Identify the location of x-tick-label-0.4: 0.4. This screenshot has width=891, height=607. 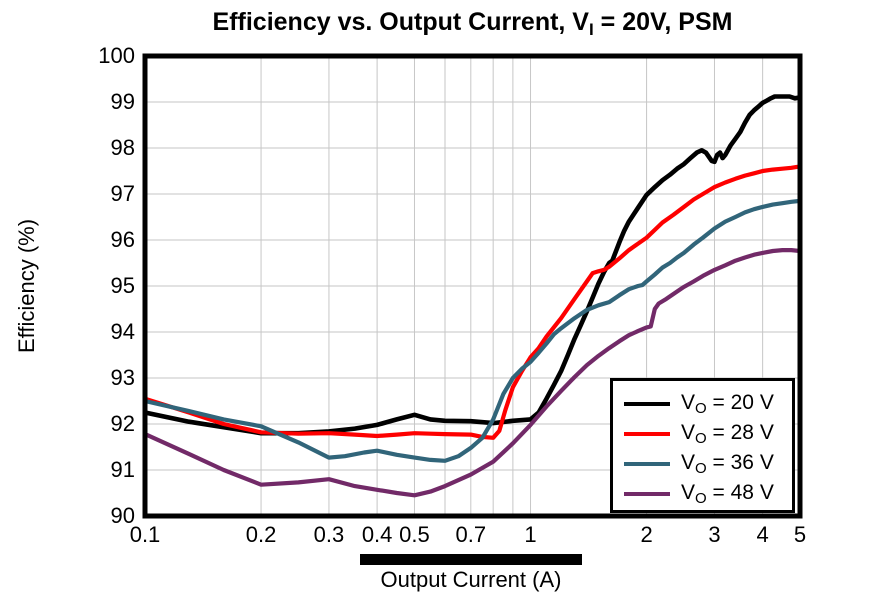
(377, 534).